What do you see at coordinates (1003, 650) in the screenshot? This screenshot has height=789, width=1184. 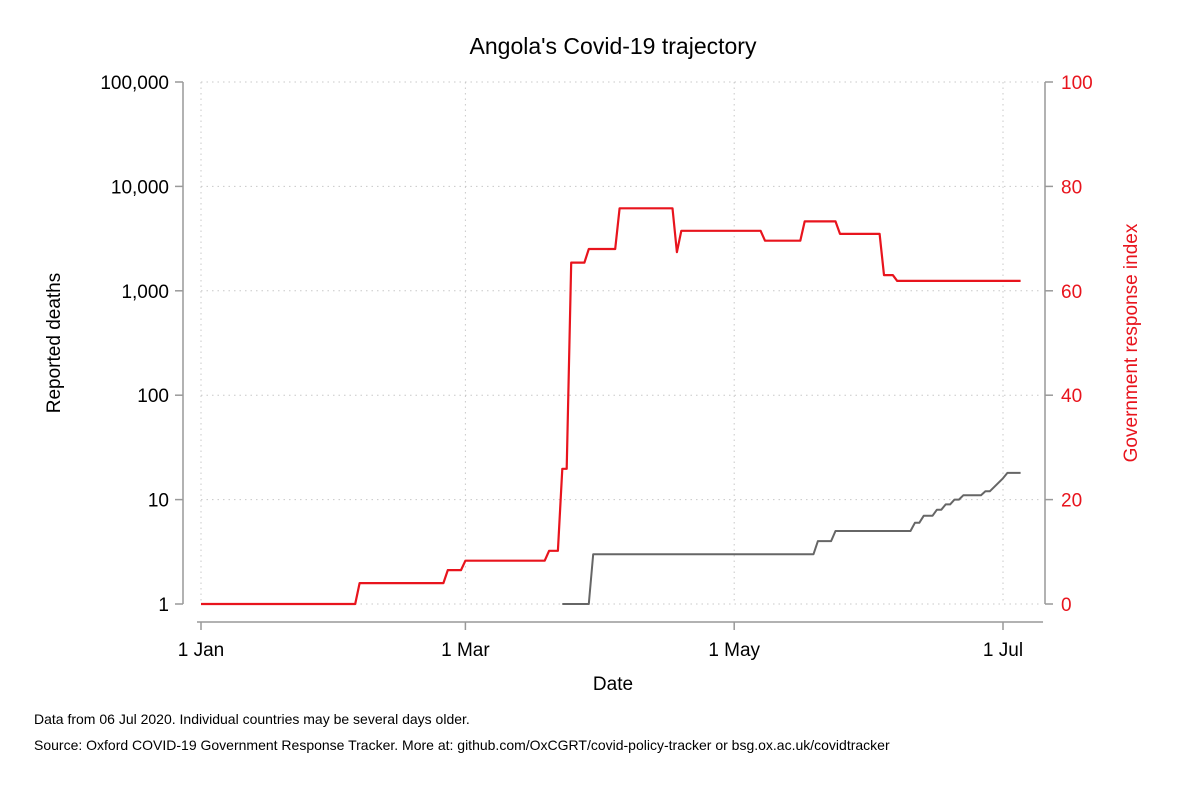 I see `x-axis-tick-label: 1 Jul` at bounding box center [1003, 650].